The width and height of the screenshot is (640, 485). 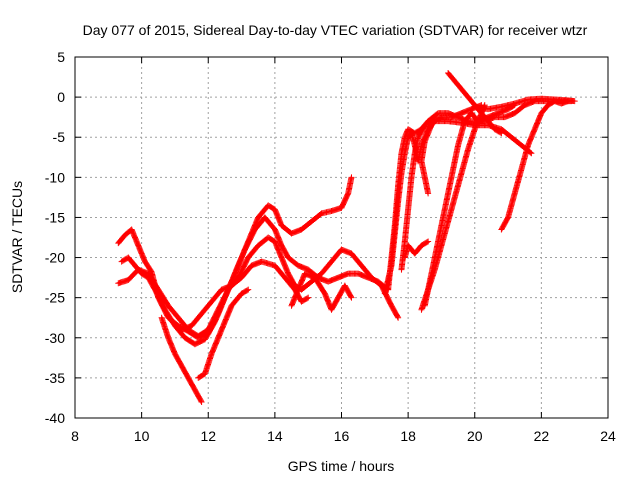 What do you see at coordinates (55, 338) in the screenshot?
I see `y-tick-label: -30` at bounding box center [55, 338].